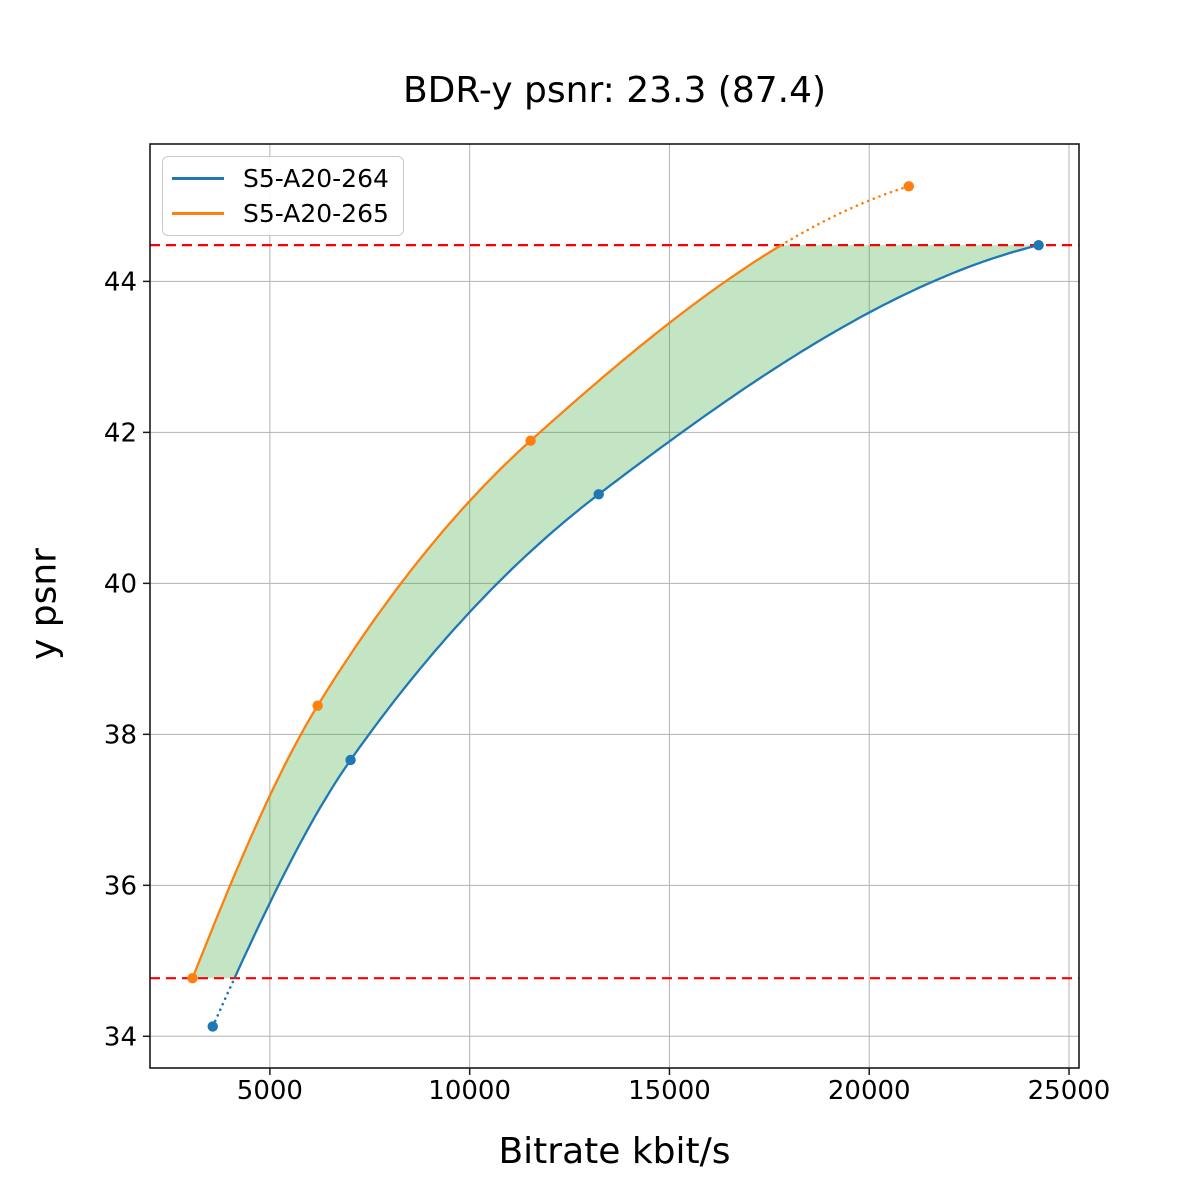  Describe the element at coordinates (669, 1091) in the screenshot. I see `x-tick-label: 15000` at that location.